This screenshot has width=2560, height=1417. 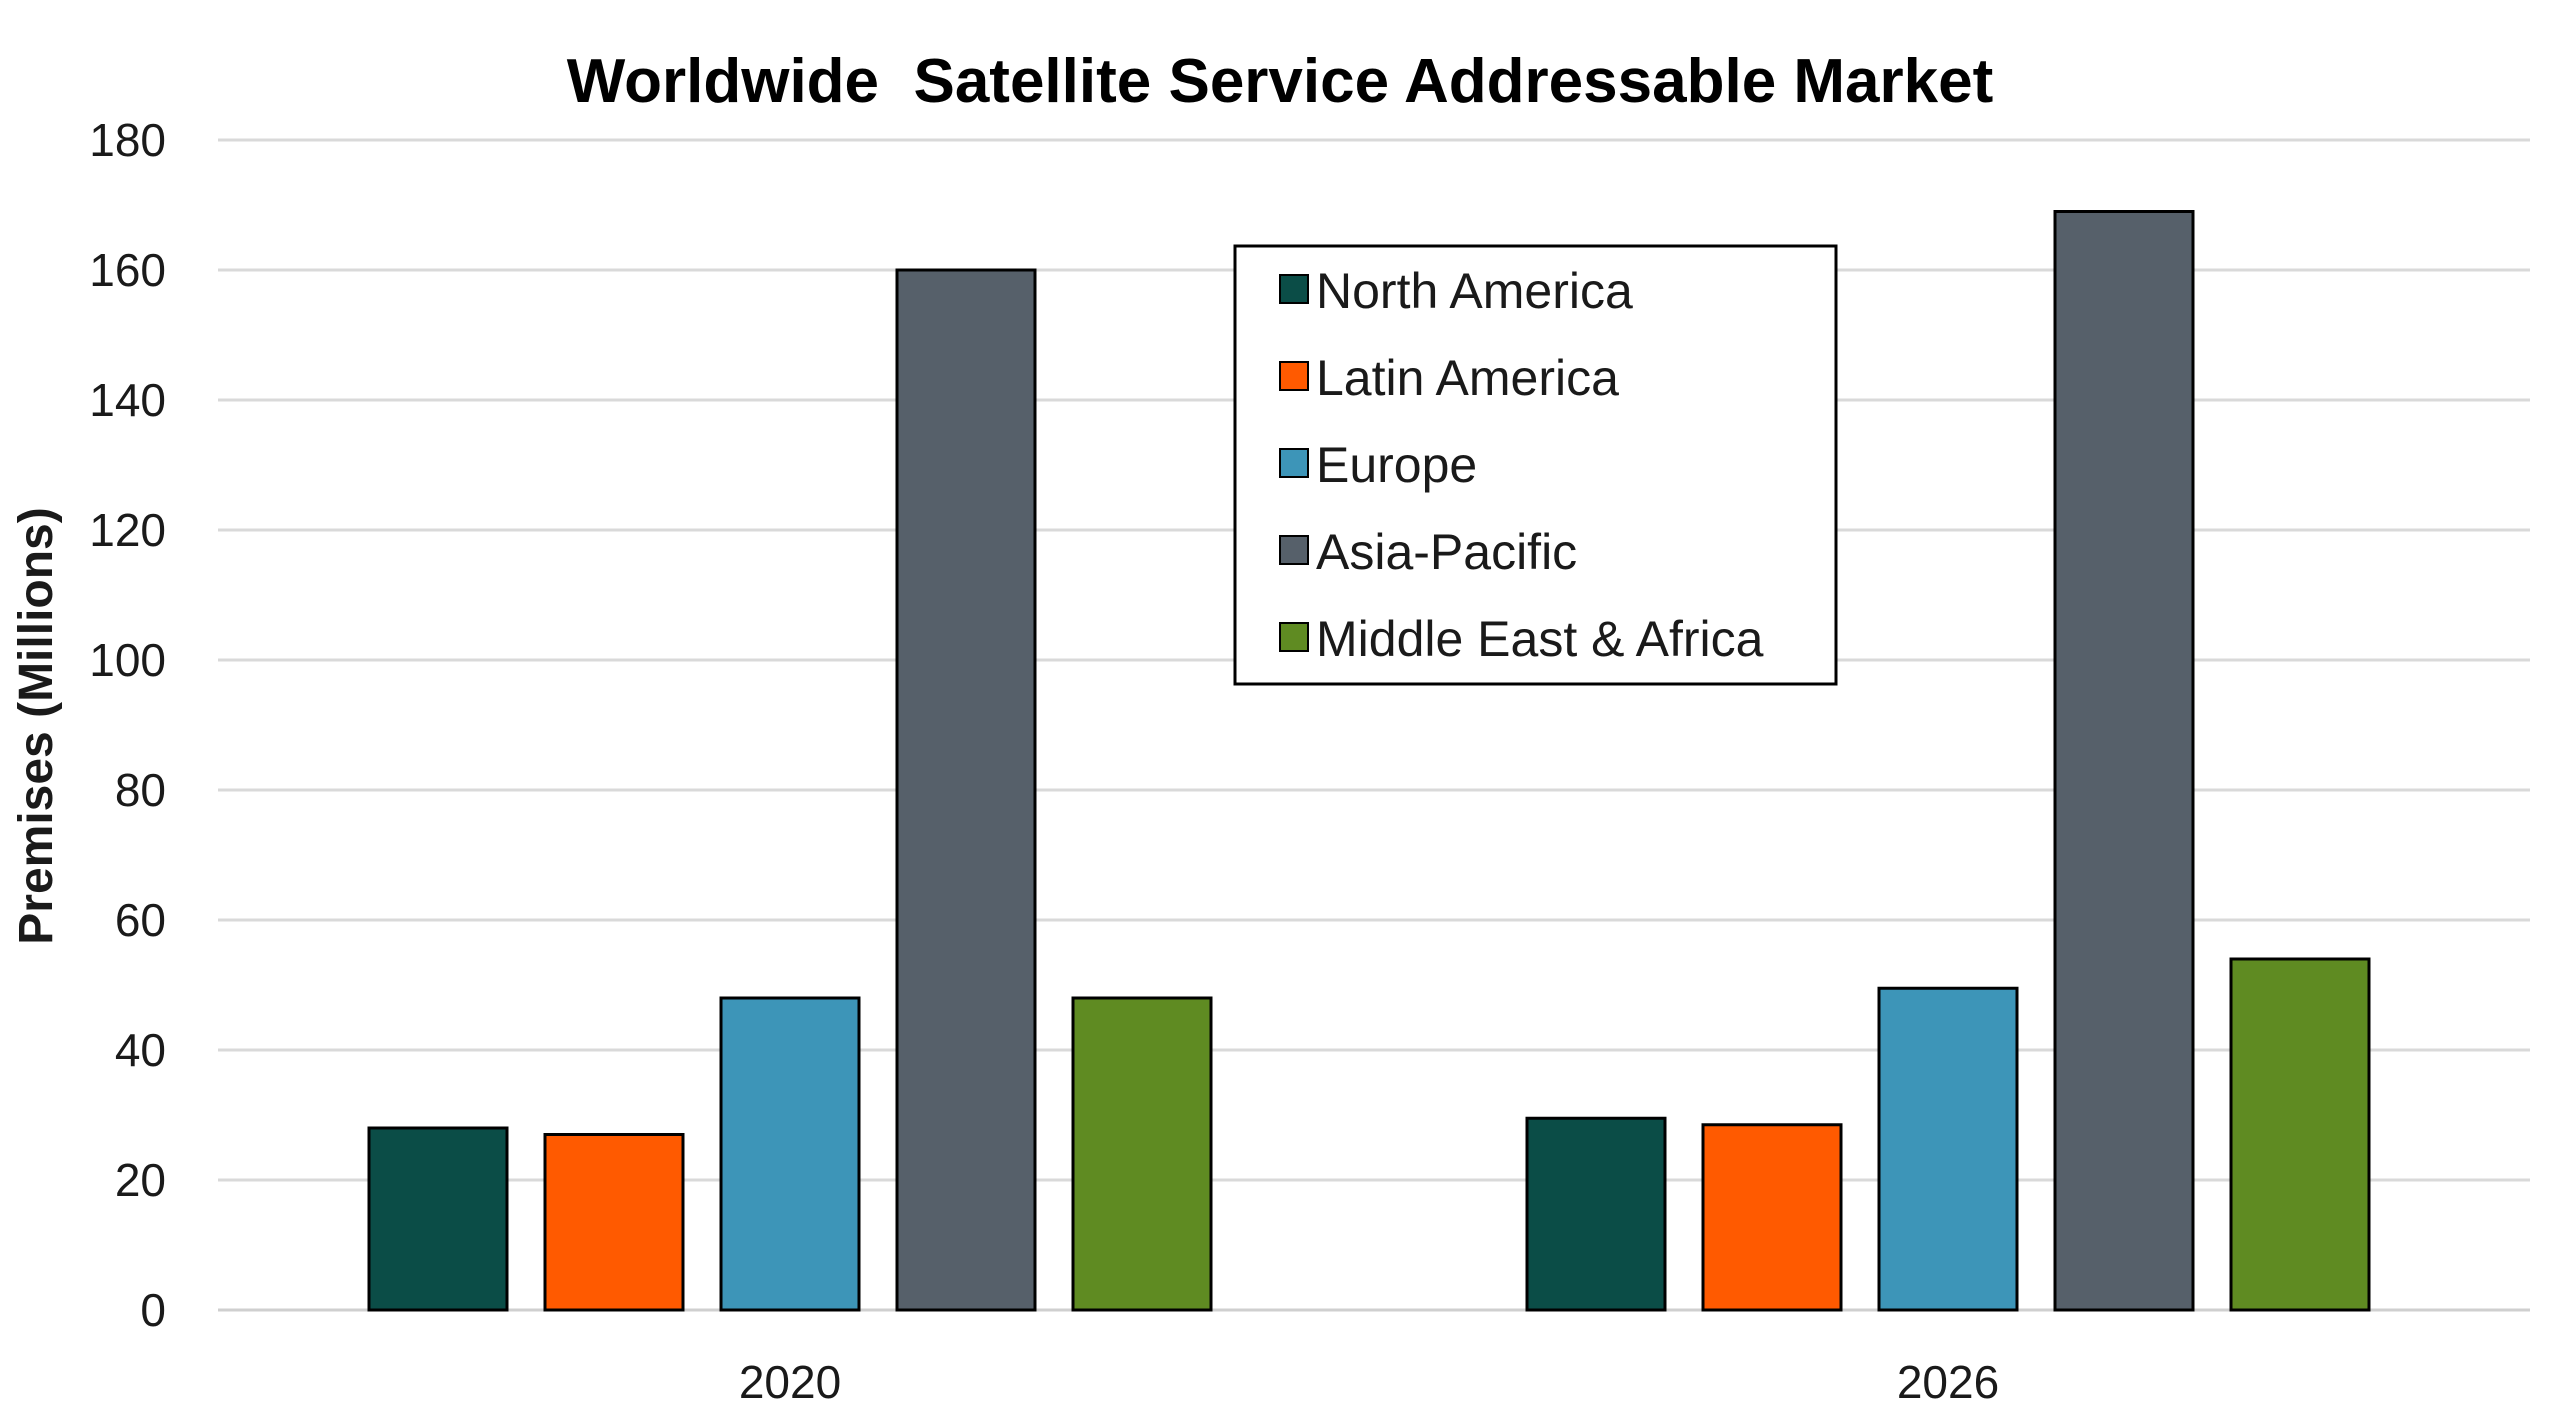 I want to click on bar-north-america-2020, so click(x=438, y=1219).